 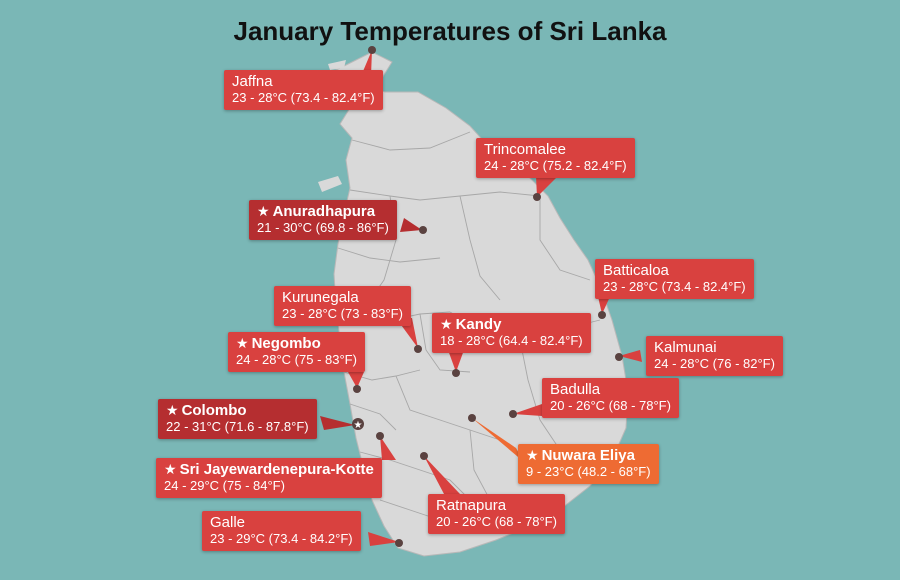 What do you see at coordinates (525, 149) in the screenshot?
I see `city-name: Trincomalee` at bounding box center [525, 149].